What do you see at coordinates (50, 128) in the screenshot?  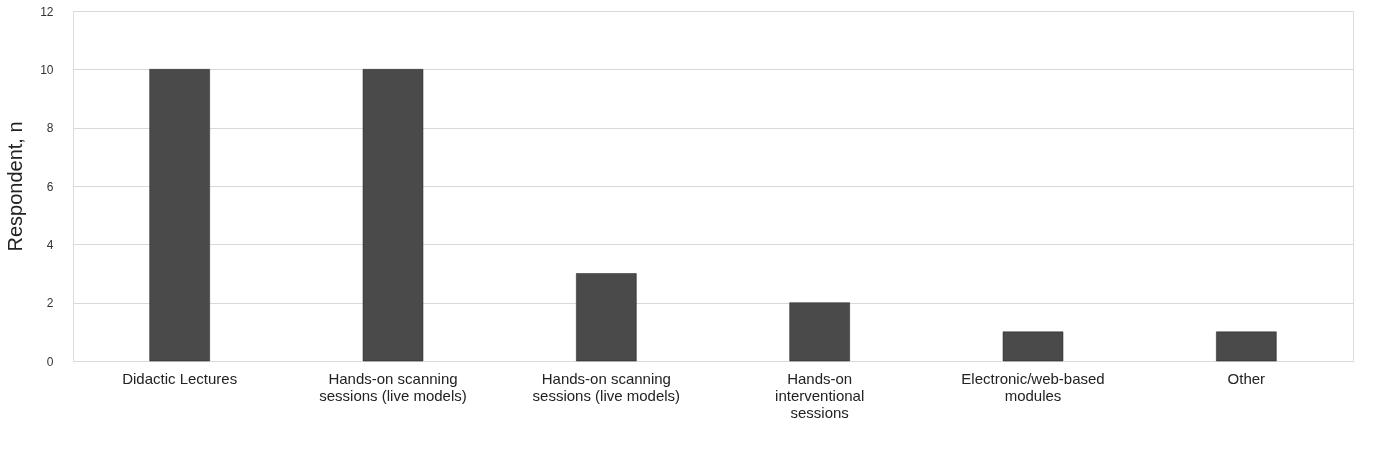 I see `y-tick-label: 8` at bounding box center [50, 128].